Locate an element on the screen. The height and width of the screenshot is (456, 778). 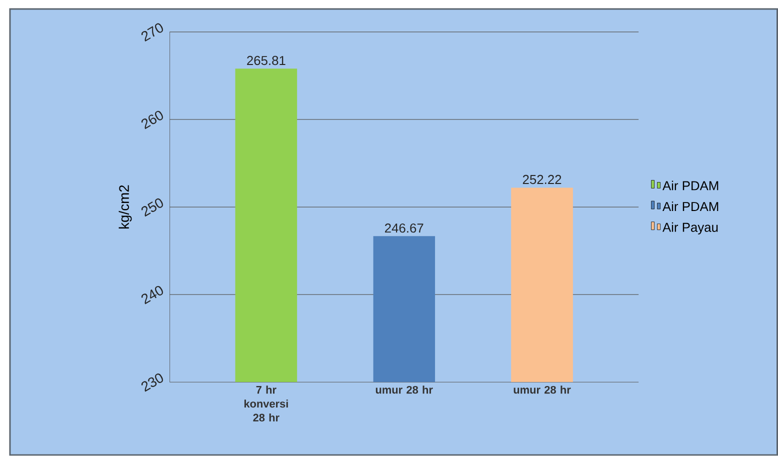
y-tick-label: 240 is located at coordinates (152, 295).